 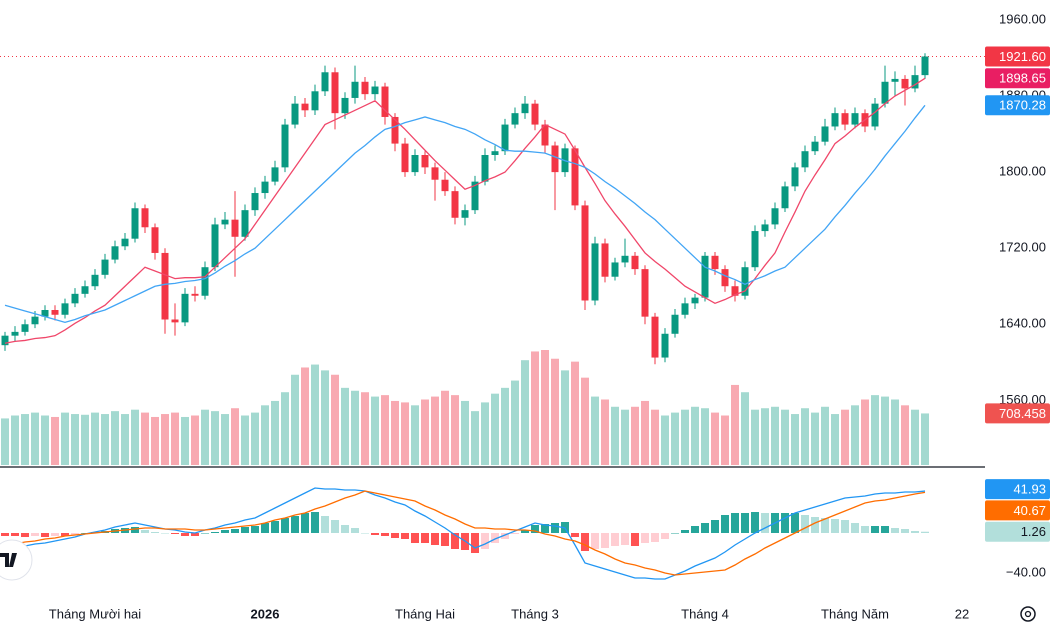 What do you see at coordinates (1029, 489) in the screenshot?
I see `macd-label: 41.93` at bounding box center [1029, 489].